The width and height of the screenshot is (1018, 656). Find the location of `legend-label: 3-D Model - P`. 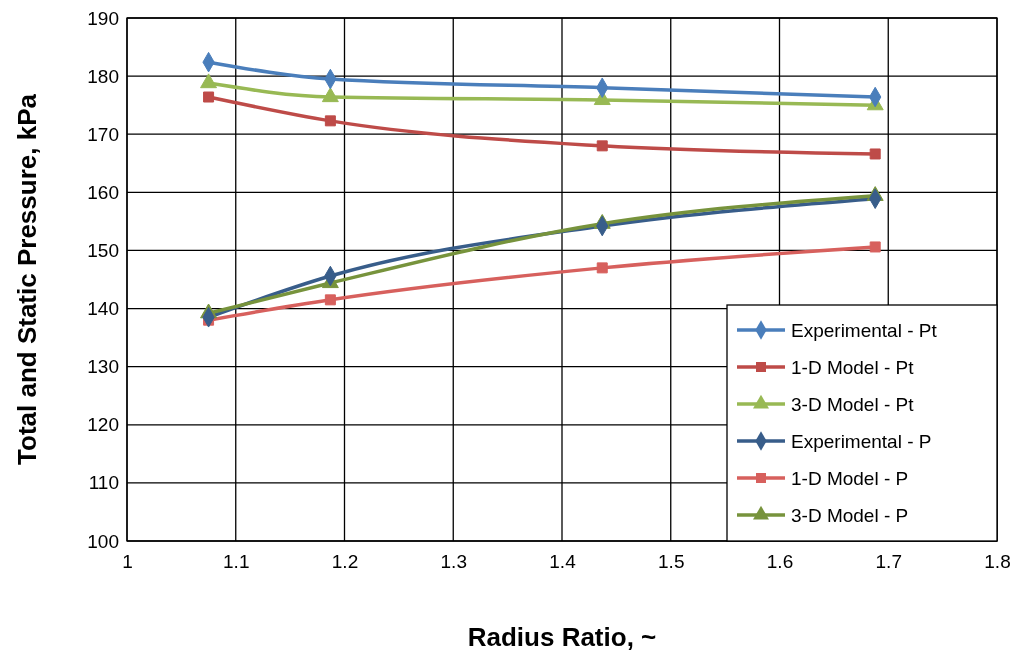

legend-label: 3-D Model - P is located at coordinates (850, 515).